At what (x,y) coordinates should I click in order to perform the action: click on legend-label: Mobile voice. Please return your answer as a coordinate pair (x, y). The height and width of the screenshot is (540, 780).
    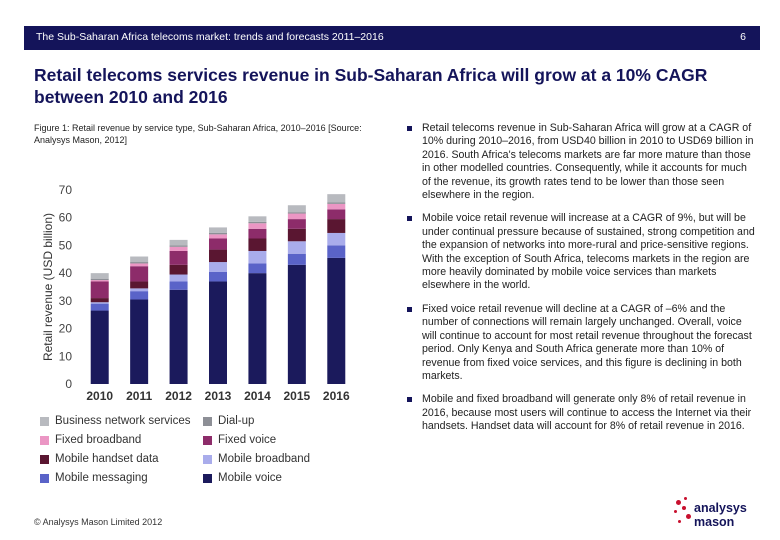
    Looking at the image, I should click on (250, 478).